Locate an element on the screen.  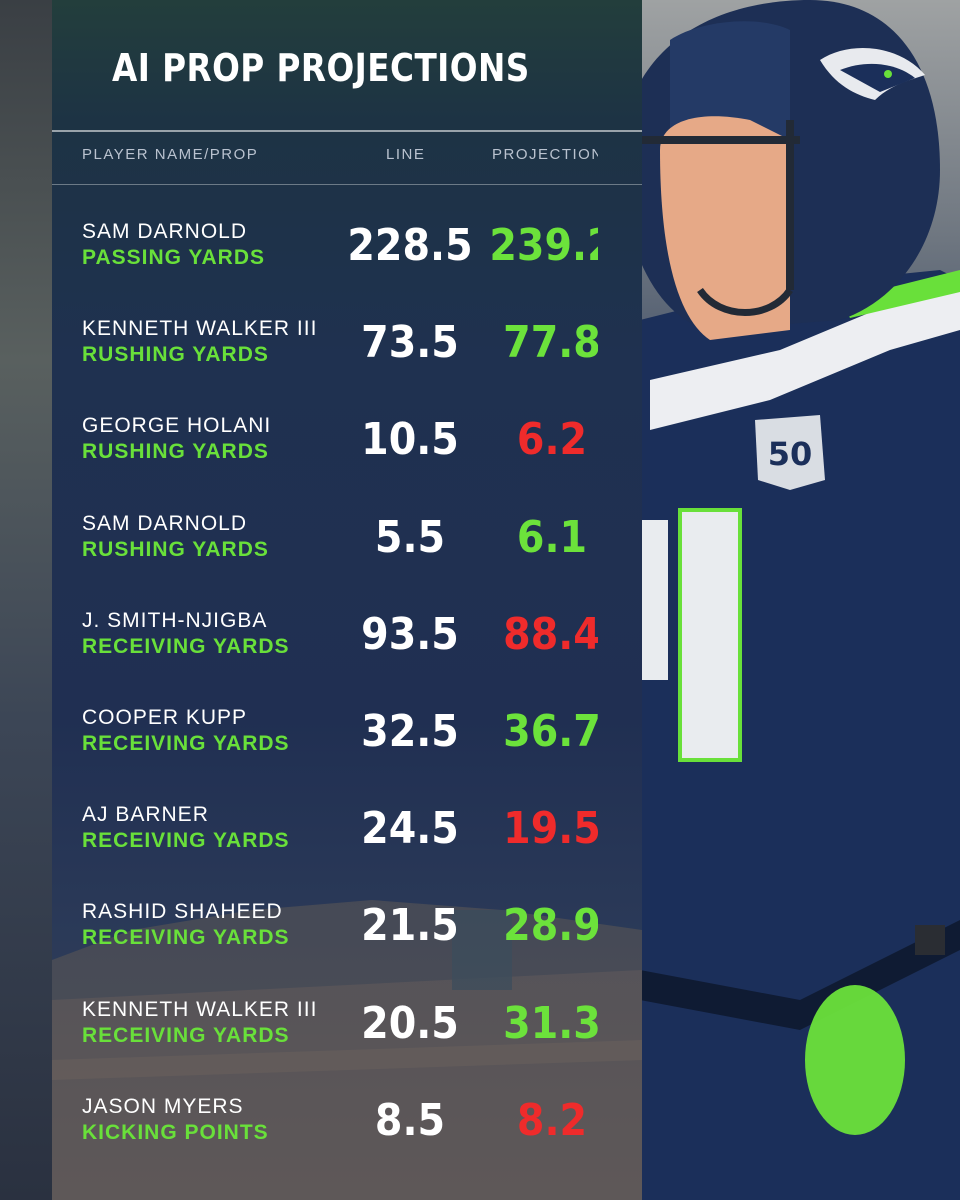
line-value: 21.5 is located at coordinates (410, 926).